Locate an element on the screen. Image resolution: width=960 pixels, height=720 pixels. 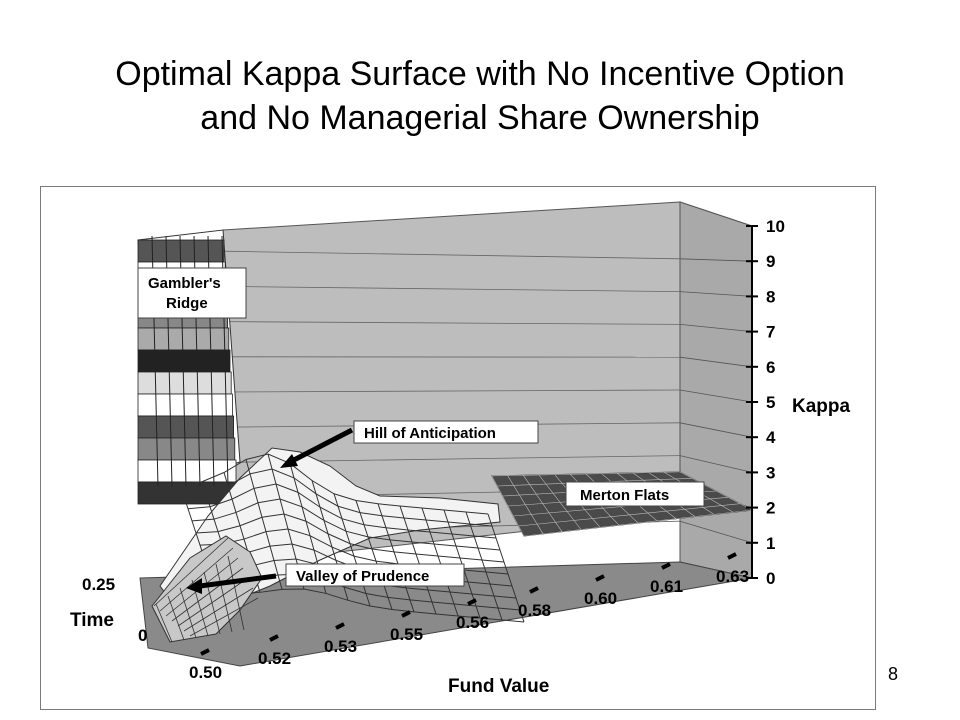
x-axis-label: Fund Value is located at coordinates (498, 686).